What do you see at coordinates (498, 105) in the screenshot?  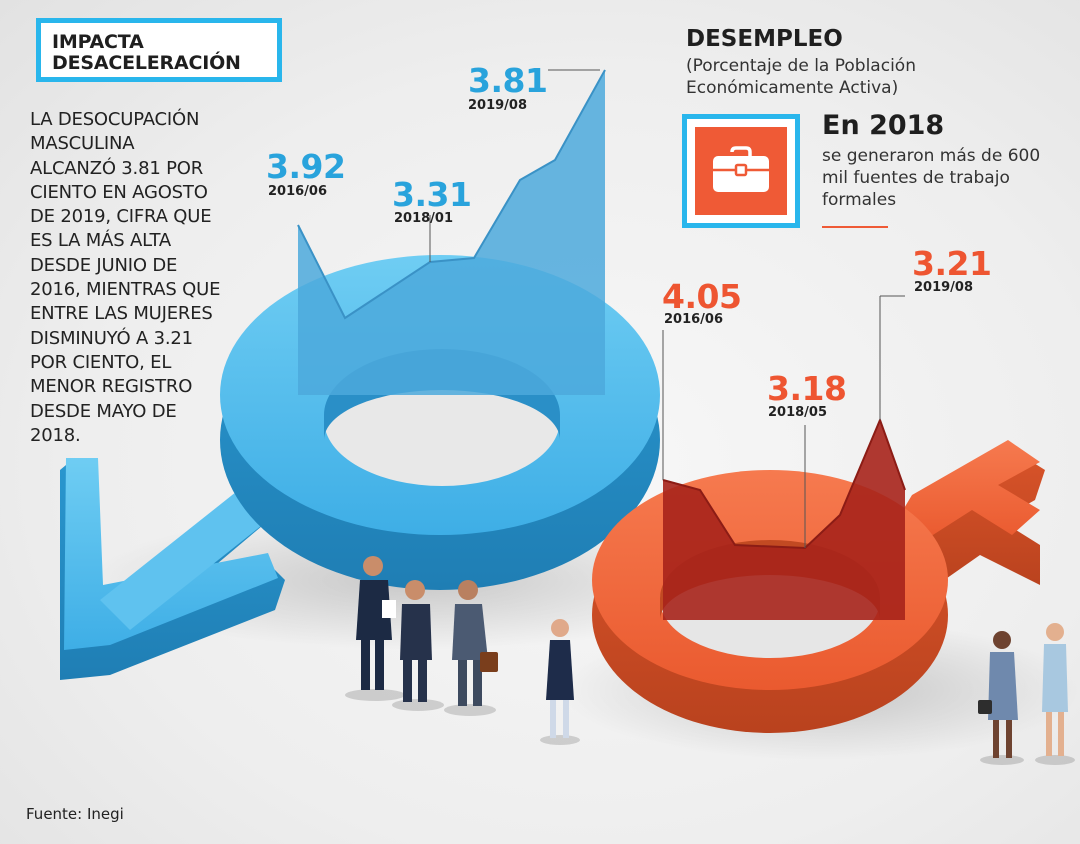 I see `men-date-2019: 2019/08` at bounding box center [498, 105].